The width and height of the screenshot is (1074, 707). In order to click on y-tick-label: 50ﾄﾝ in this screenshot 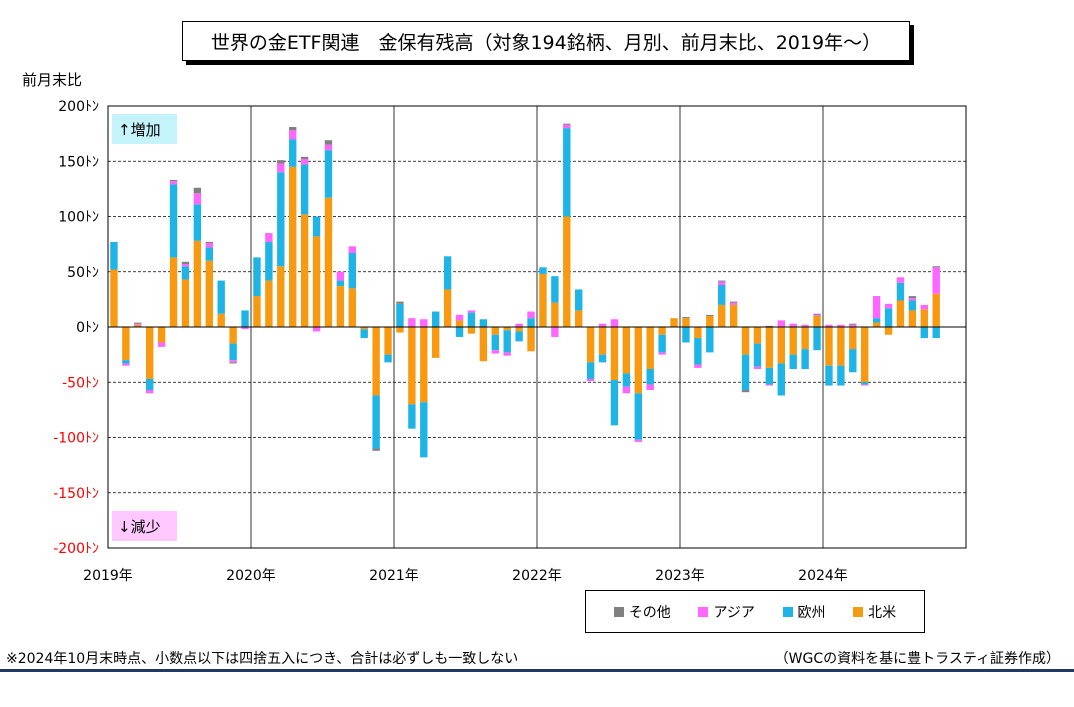, I will do `click(83, 273)`.